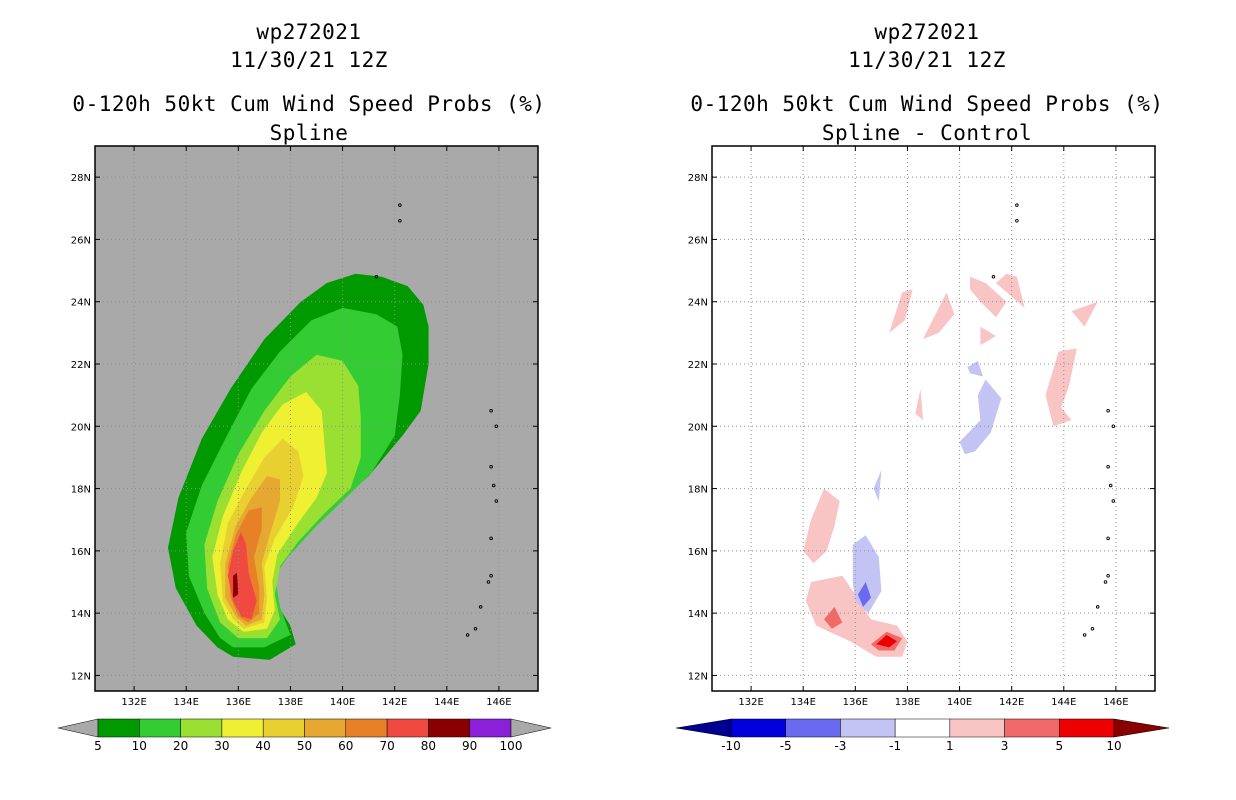  What do you see at coordinates (1011, 702) in the screenshot?
I see `x-tick-label: 142E` at bounding box center [1011, 702].